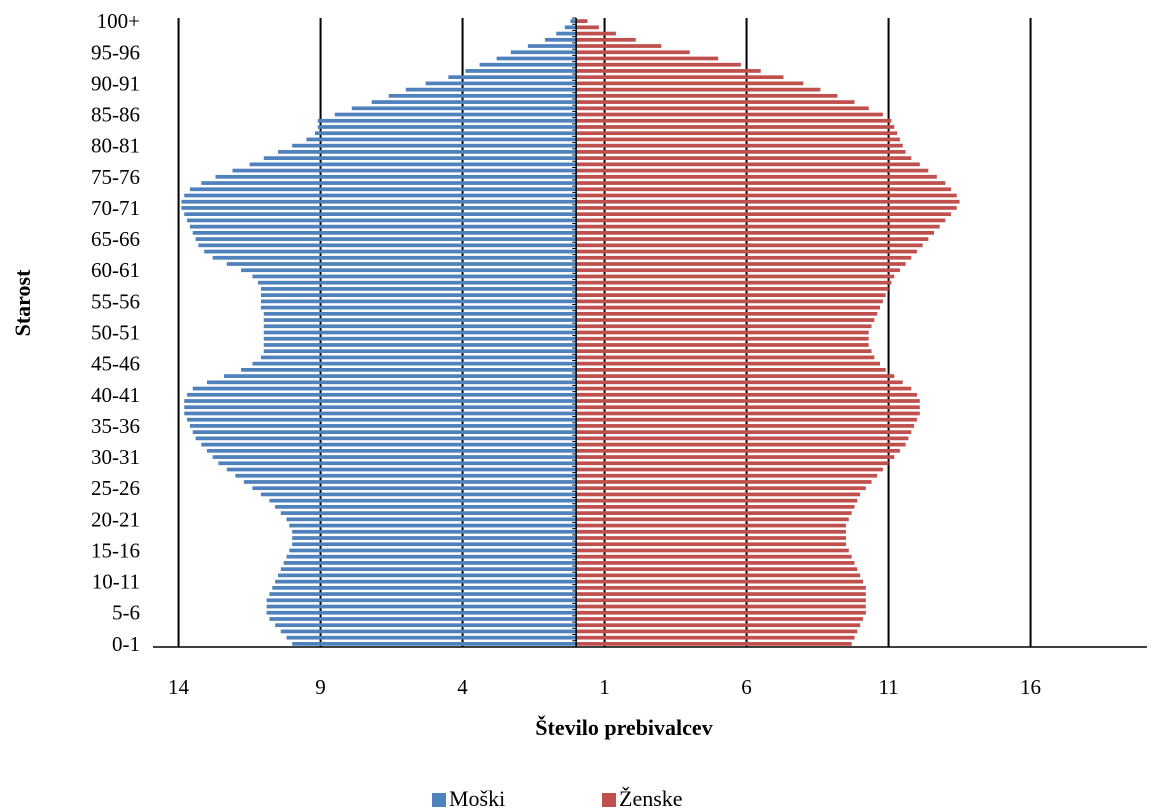 The width and height of the screenshot is (1161, 811). I want to click on x-axis-title: Število prebivalcev, so click(623, 727).